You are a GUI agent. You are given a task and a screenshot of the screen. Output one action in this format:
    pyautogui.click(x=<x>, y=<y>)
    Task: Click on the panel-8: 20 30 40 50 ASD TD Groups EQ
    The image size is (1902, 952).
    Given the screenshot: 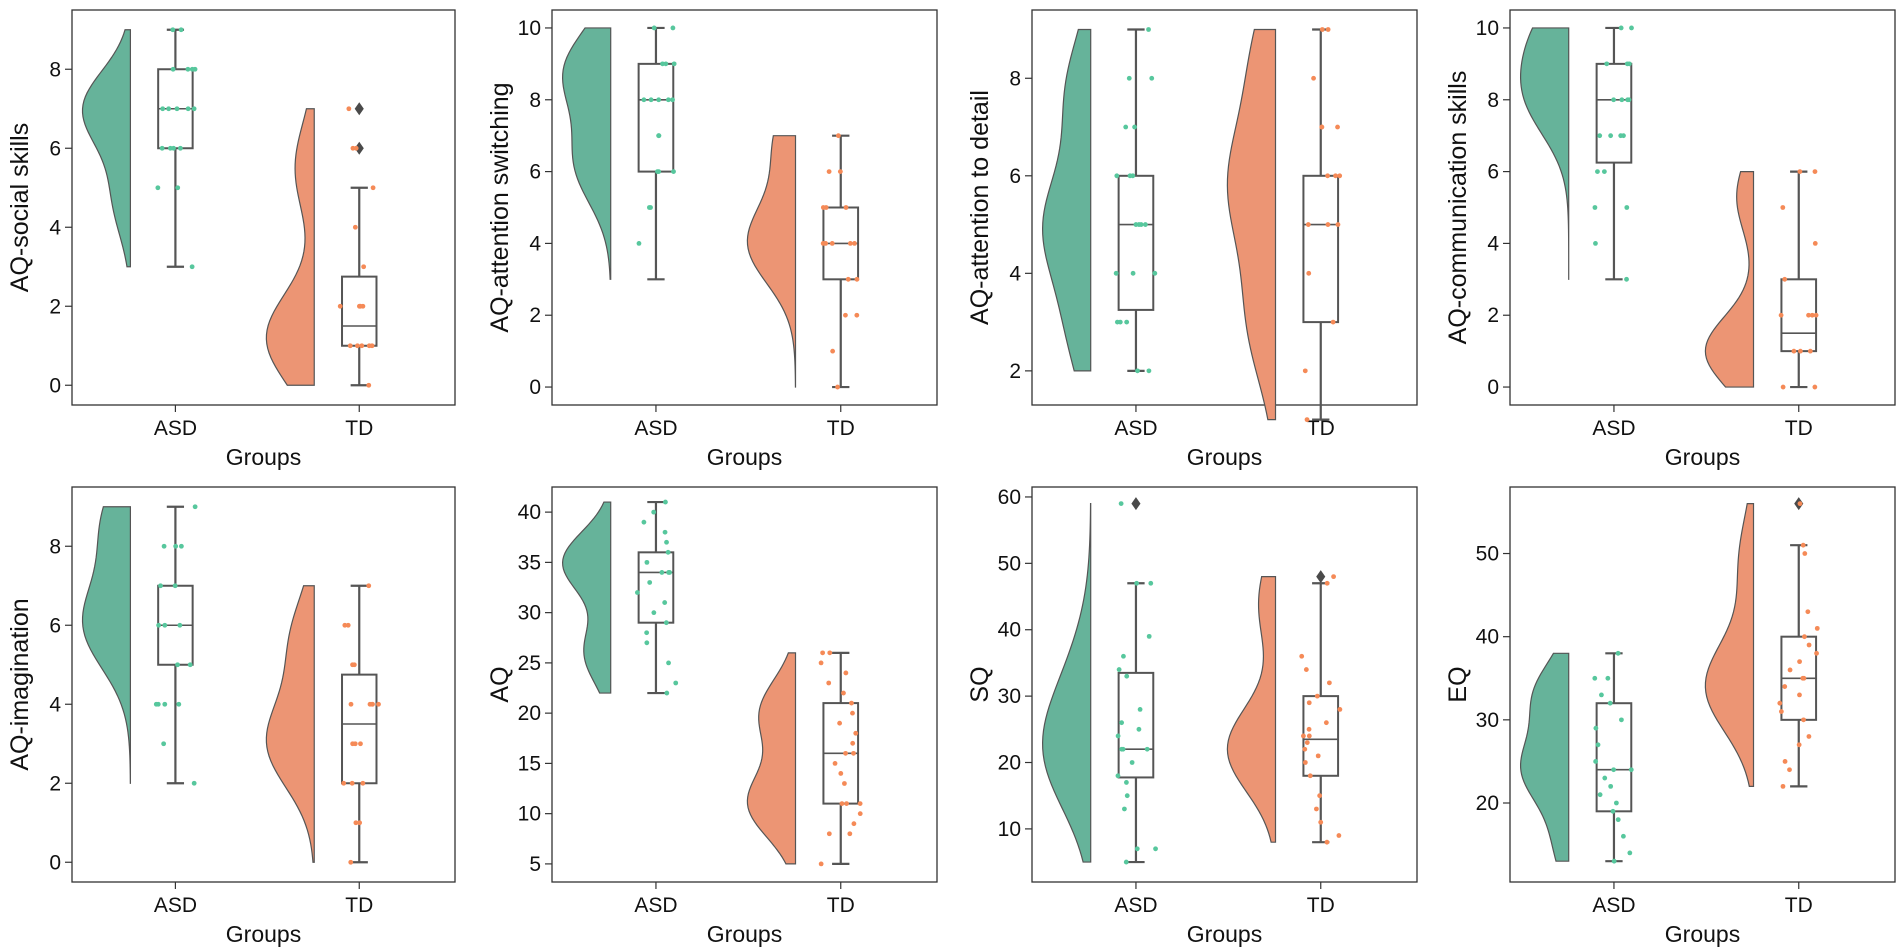 What is the action you would take?
    pyautogui.click(x=1670, y=716)
    